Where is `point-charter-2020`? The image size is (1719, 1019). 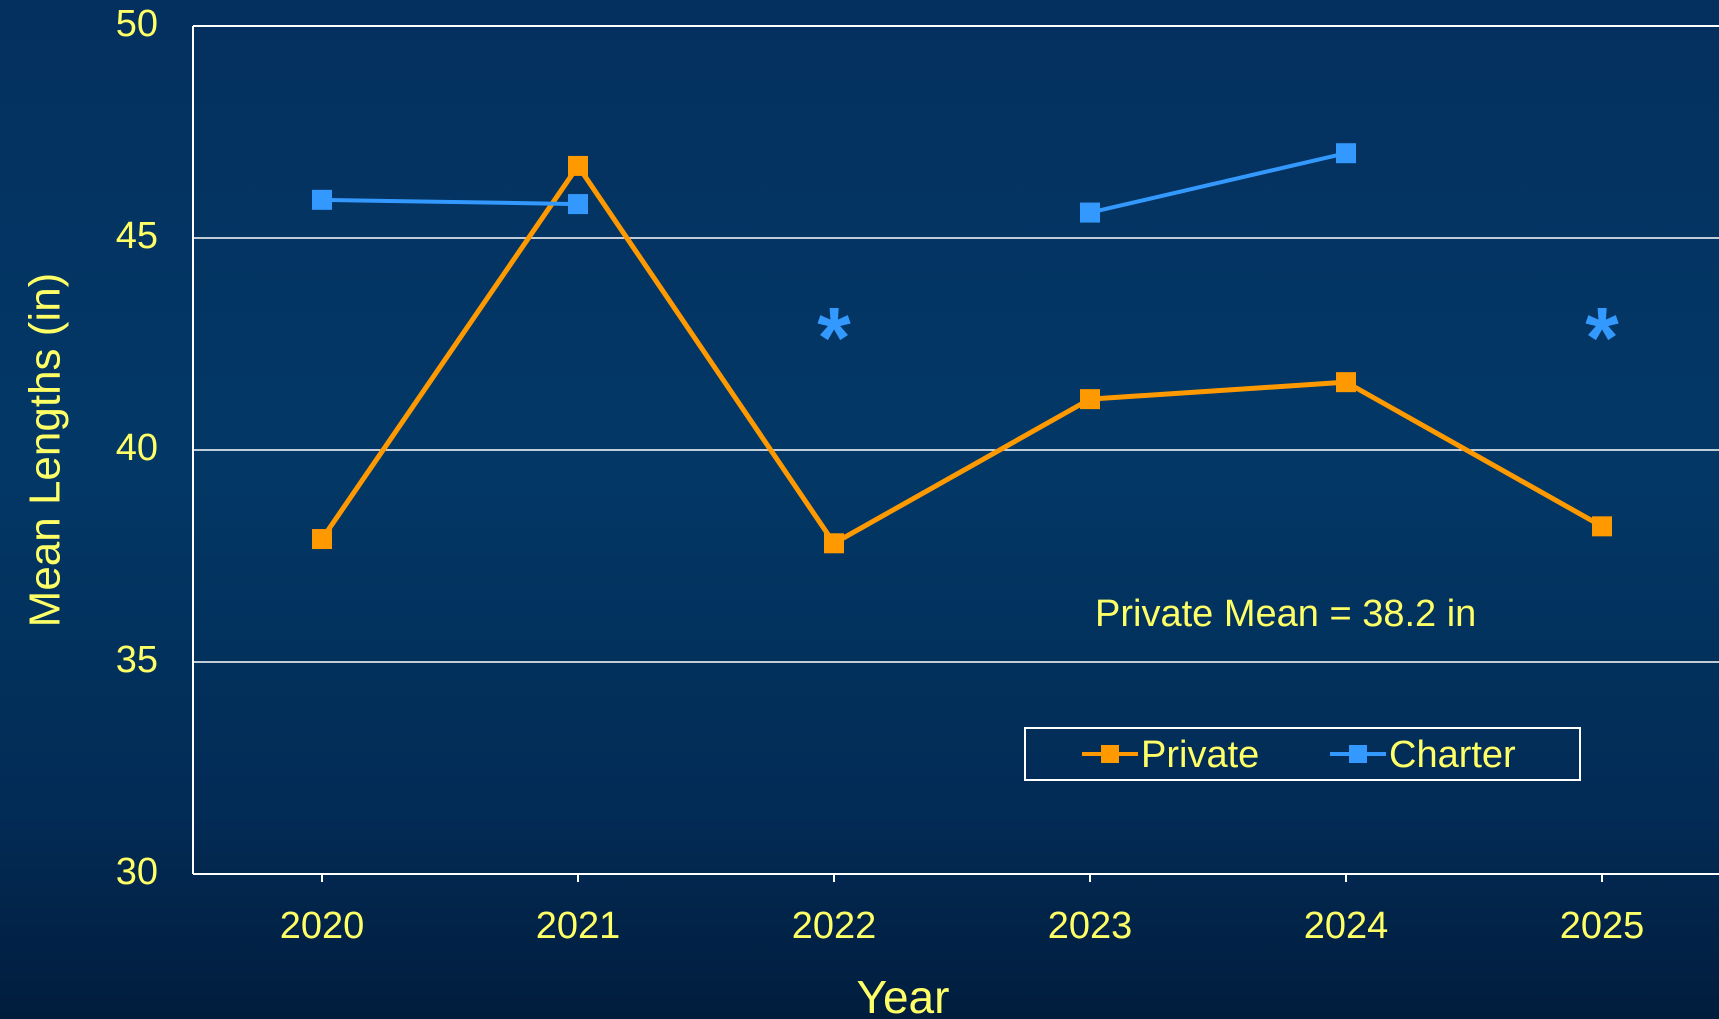 point-charter-2020 is located at coordinates (322, 199).